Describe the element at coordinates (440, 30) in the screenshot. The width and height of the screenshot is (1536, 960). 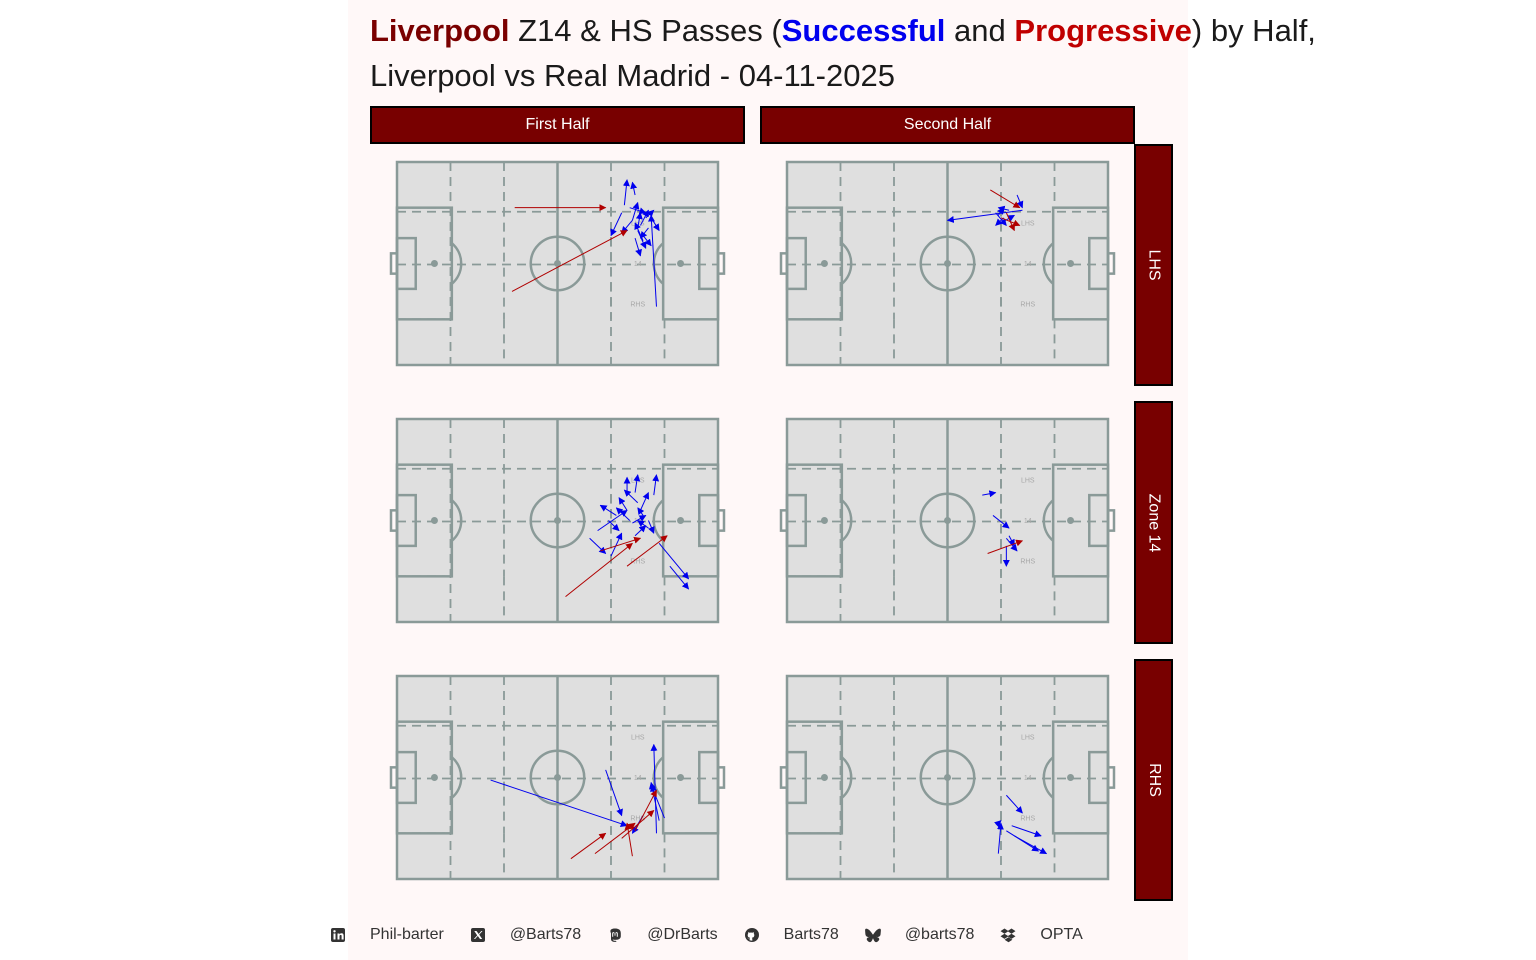
I see `title-club: Liverpool` at that location.